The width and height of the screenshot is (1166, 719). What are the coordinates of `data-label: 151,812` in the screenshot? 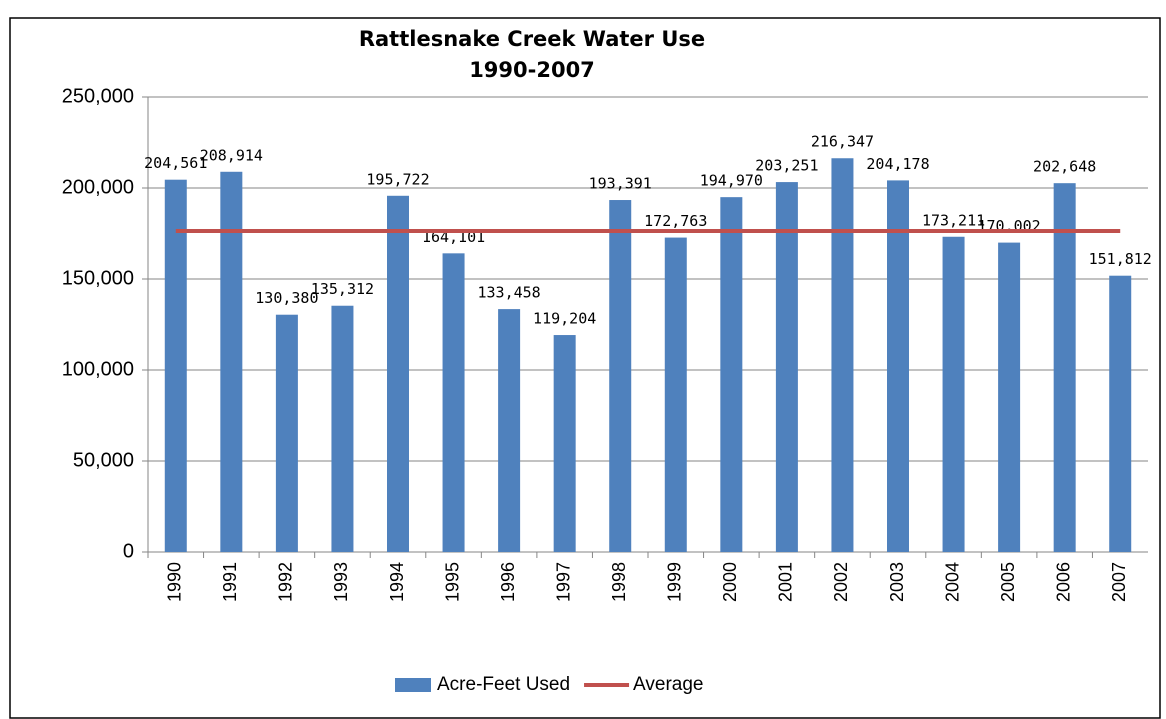 It's located at (1120, 259).